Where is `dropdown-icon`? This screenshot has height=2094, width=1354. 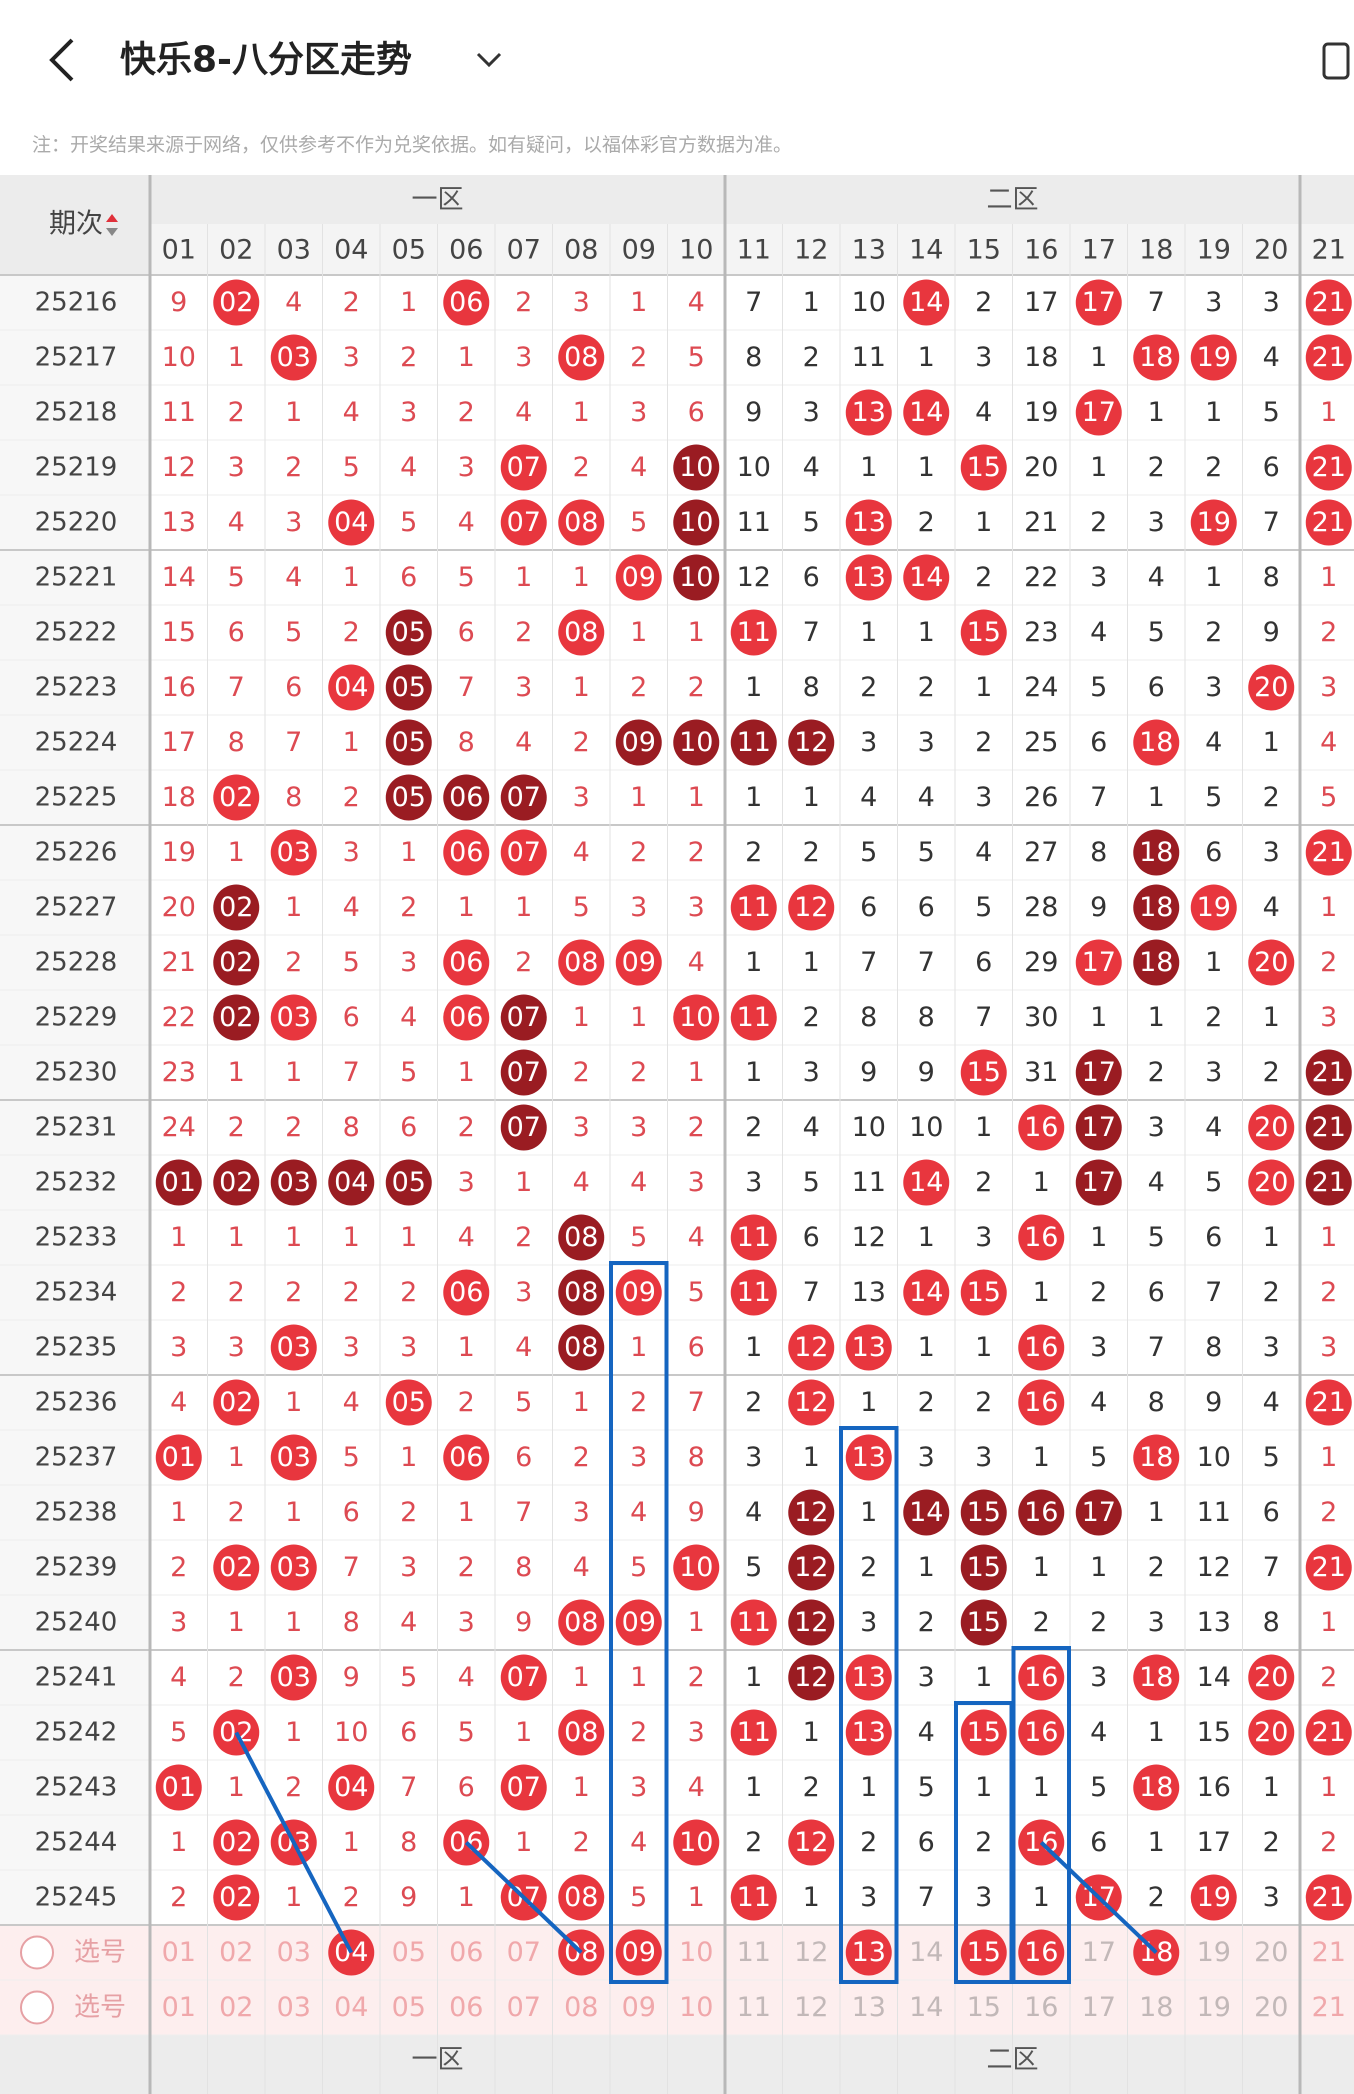 dropdown-icon is located at coordinates (489, 60).